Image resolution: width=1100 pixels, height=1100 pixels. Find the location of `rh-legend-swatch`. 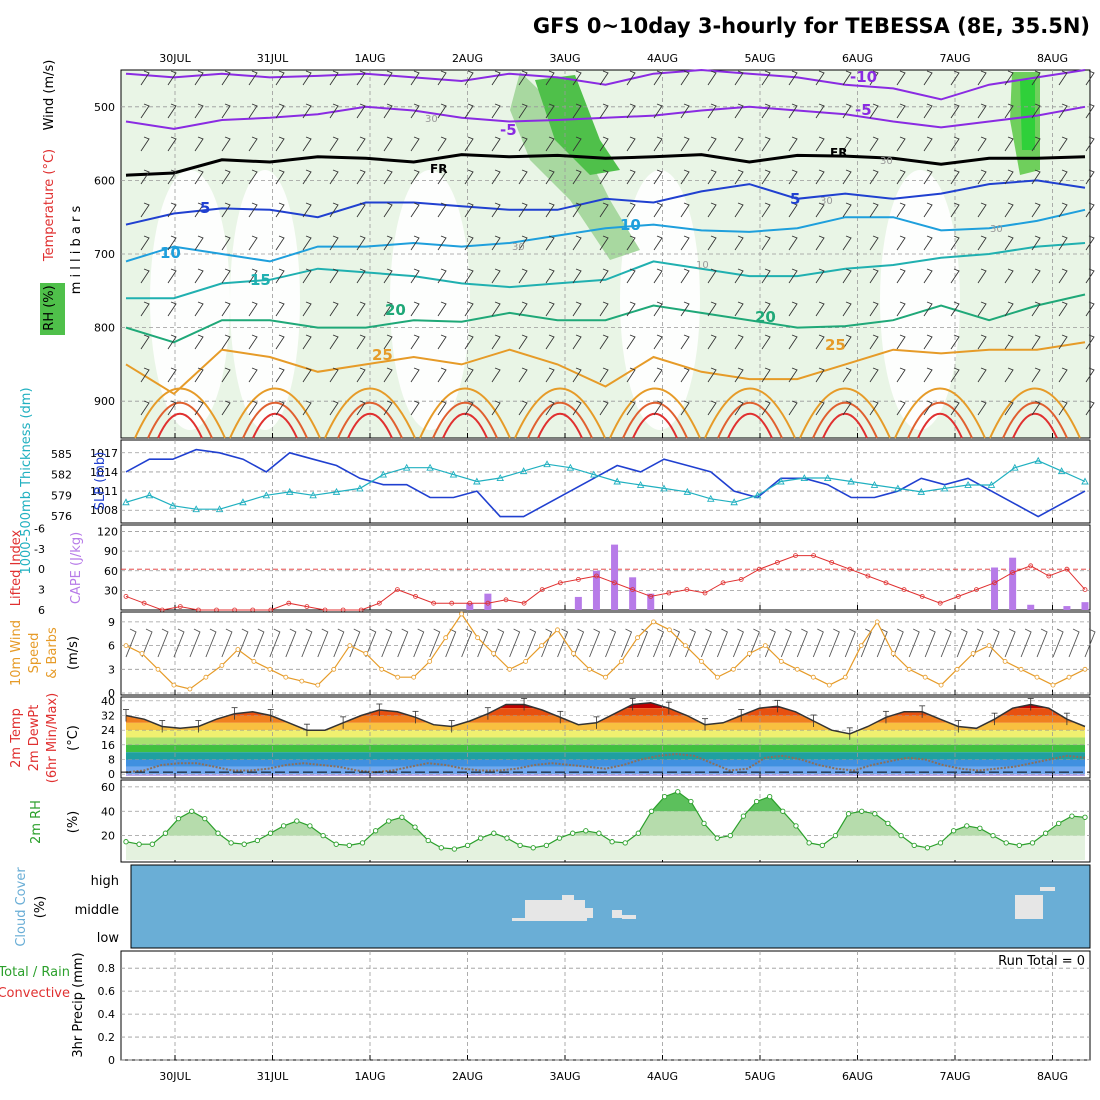

rh-legend-swatch is located at coordinates (52, 309).